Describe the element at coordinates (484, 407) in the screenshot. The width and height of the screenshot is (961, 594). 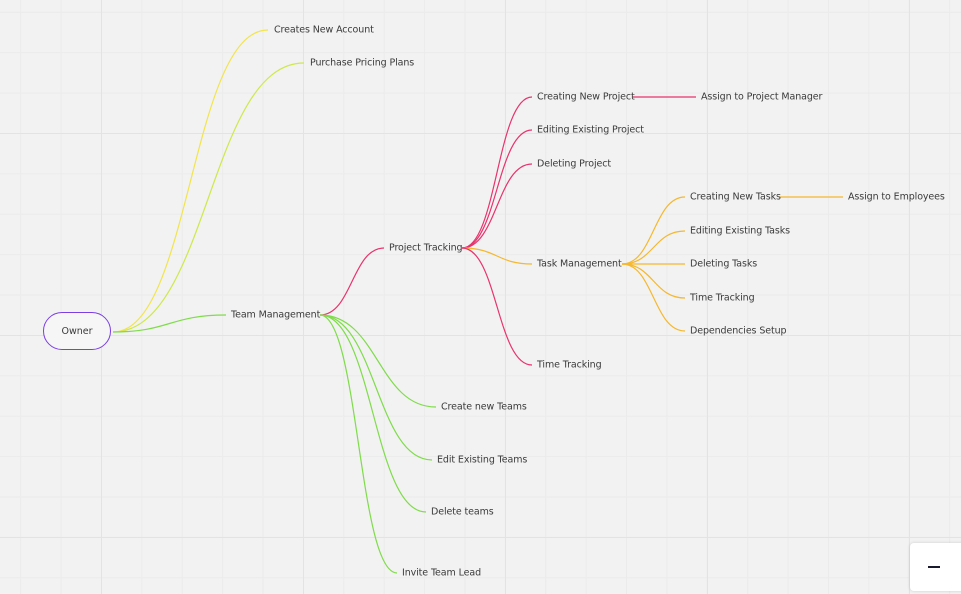
I see `node-create-new-teams: Create new Teams` at that location.